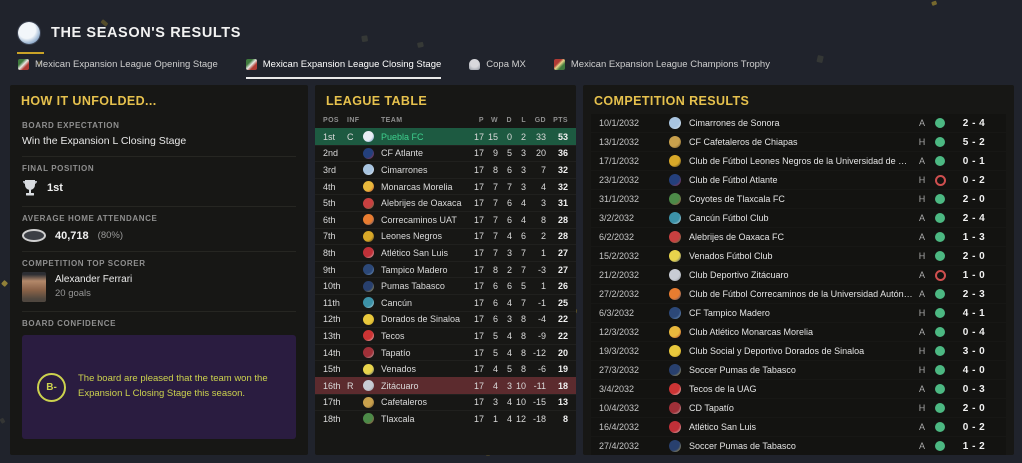 The height and width of the screenshot is (463, 1022). I want to click on top-scorer-row: Alexander Ferrari 20 goals, so click(159, 287).